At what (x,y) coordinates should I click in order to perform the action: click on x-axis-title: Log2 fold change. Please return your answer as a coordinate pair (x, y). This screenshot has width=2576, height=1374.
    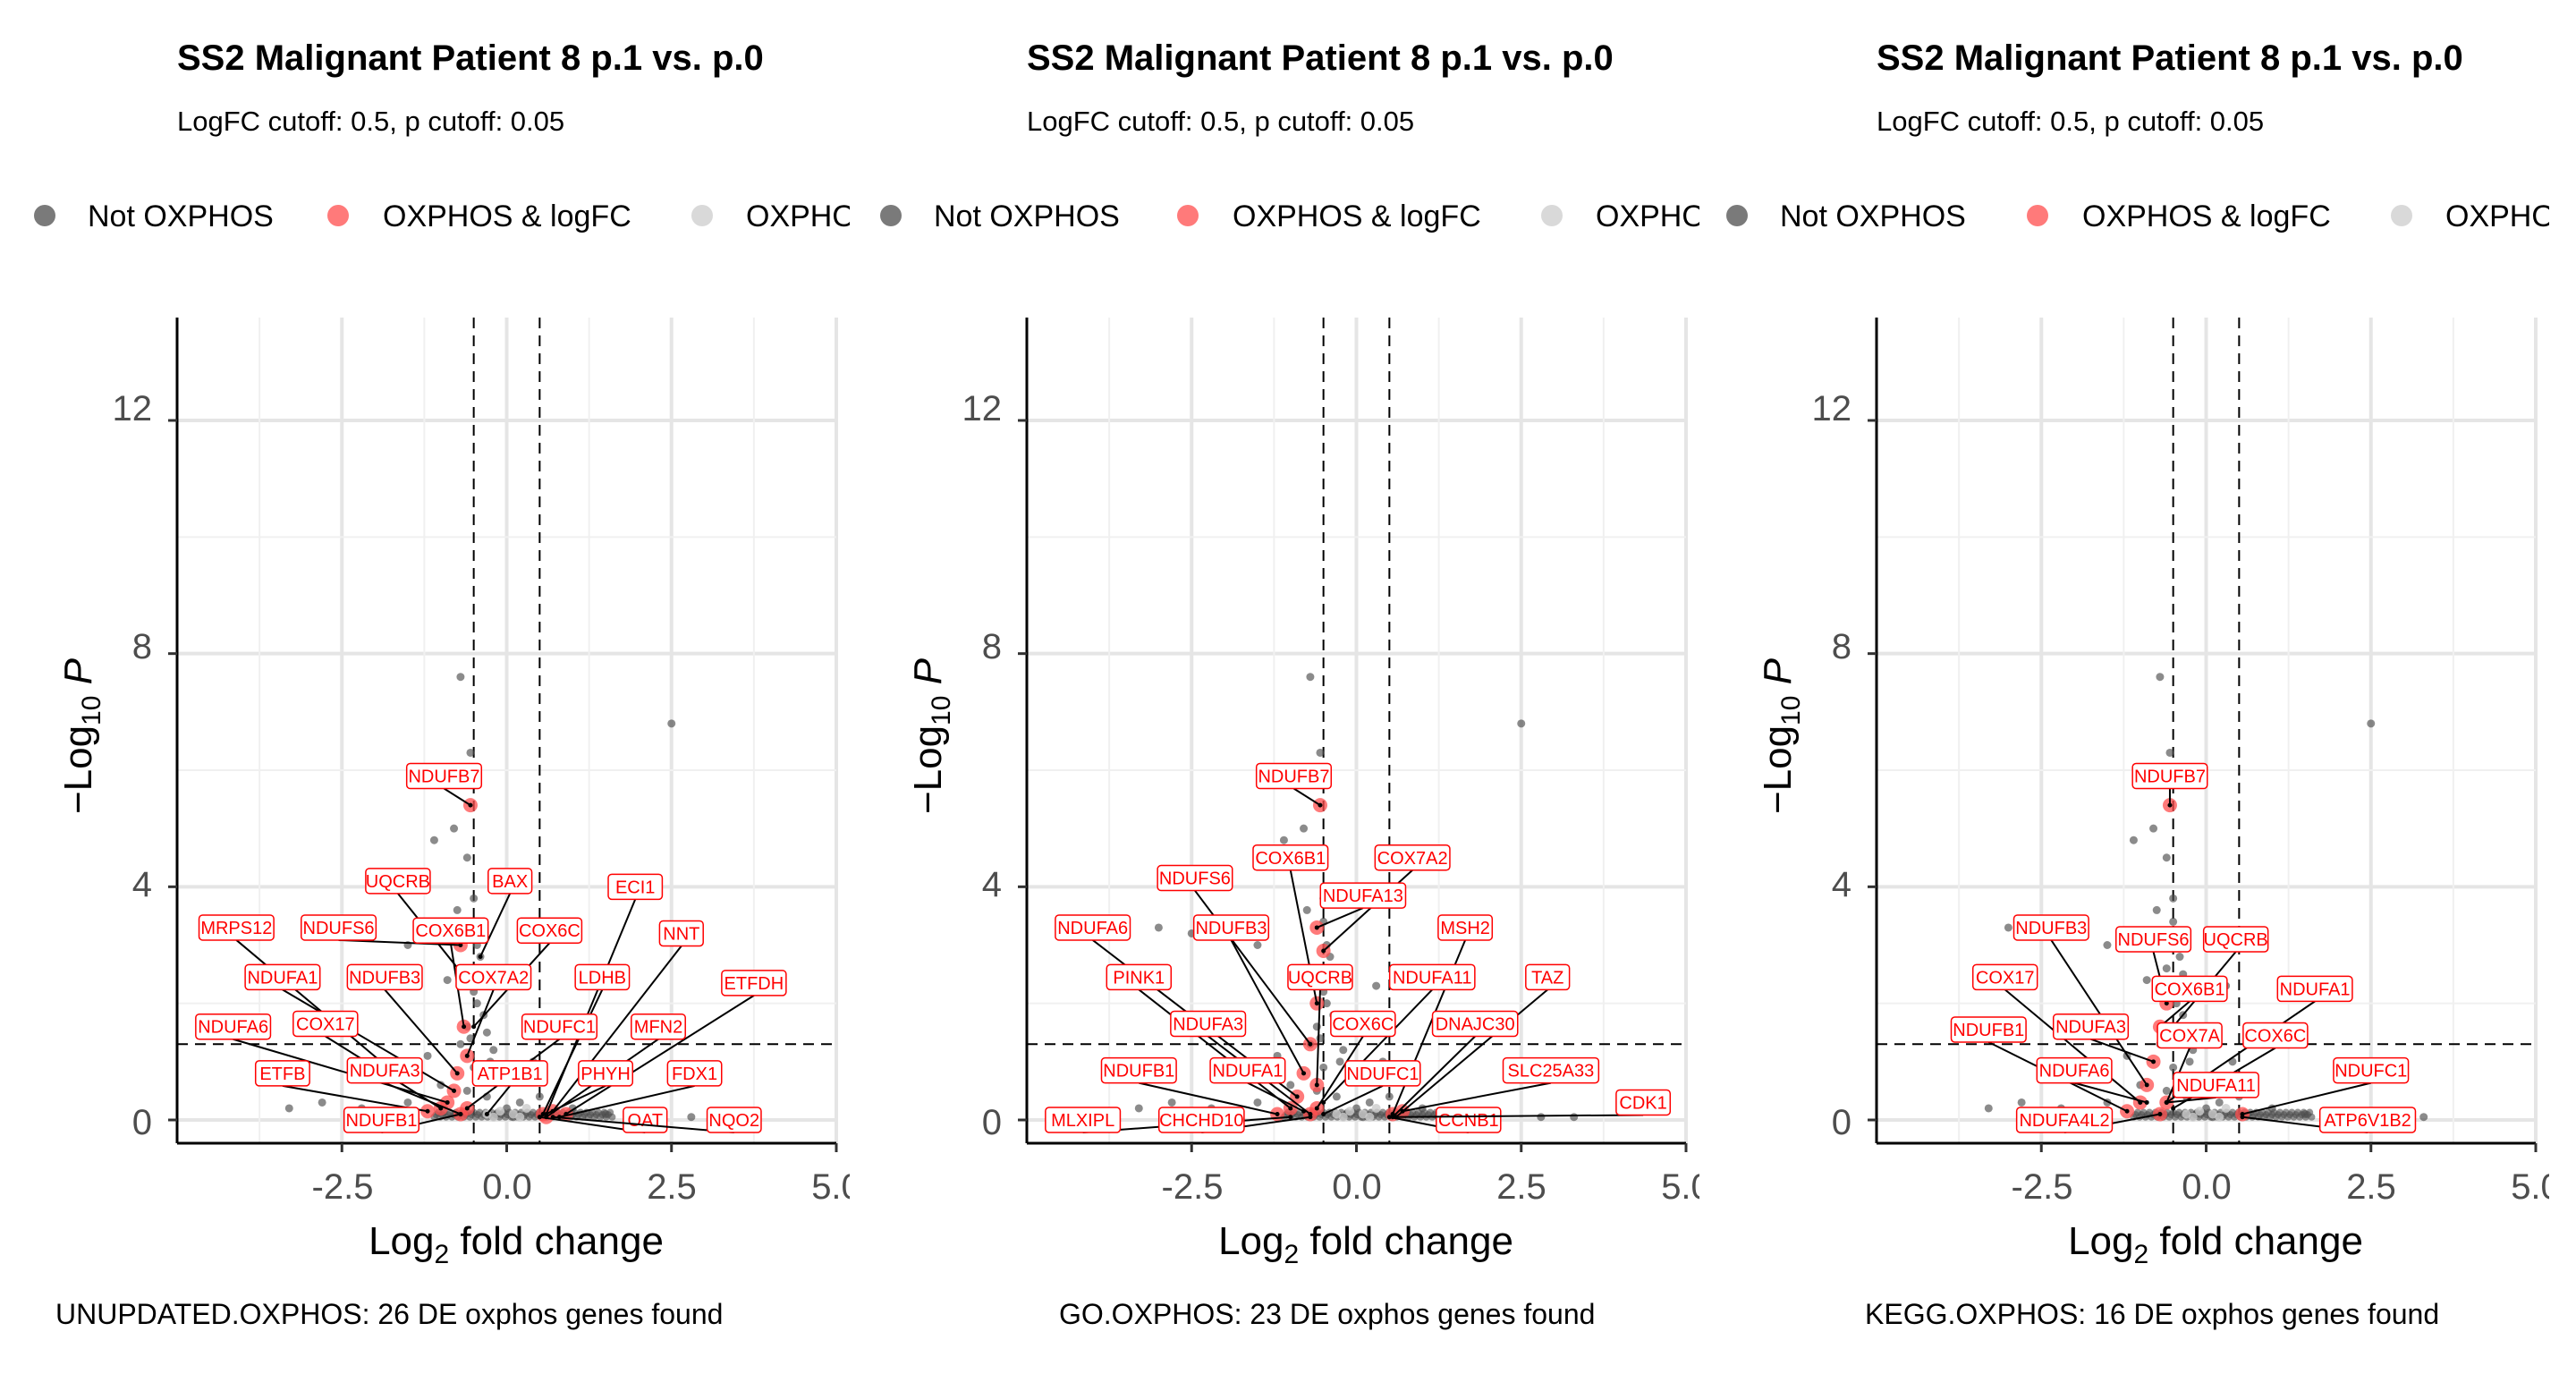
    Looking at the image, I should click on (2215, 1244).